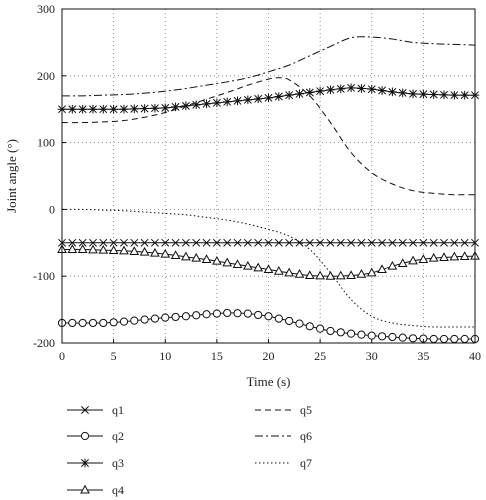 This screenshot has width=486, height=500. Describe the element at coordinates (283, 410) in the screenshot. I see `legend-item-q5: q5` at that location.